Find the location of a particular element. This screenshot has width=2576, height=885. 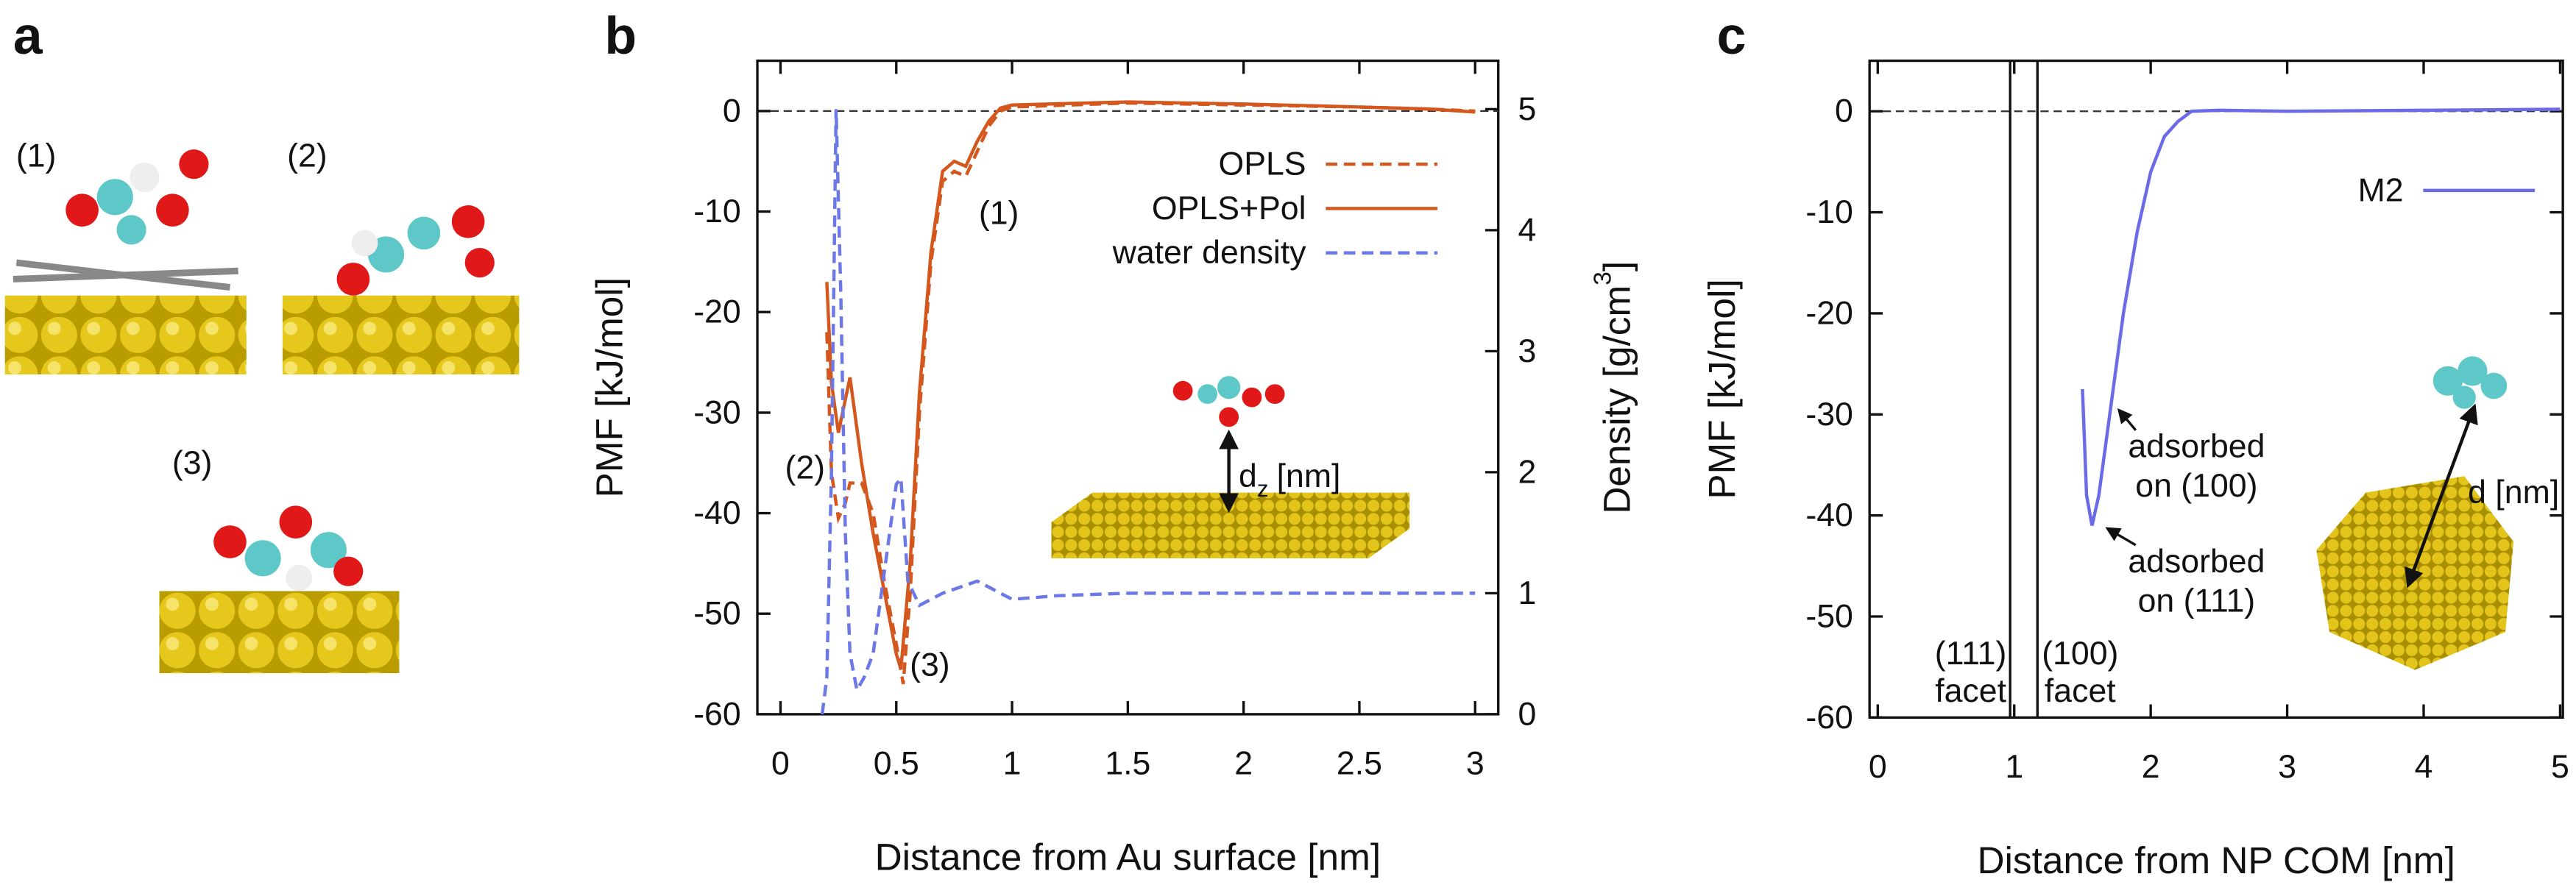

y2-axis-title-sup: 3 is located at coordinates (1602, 278).